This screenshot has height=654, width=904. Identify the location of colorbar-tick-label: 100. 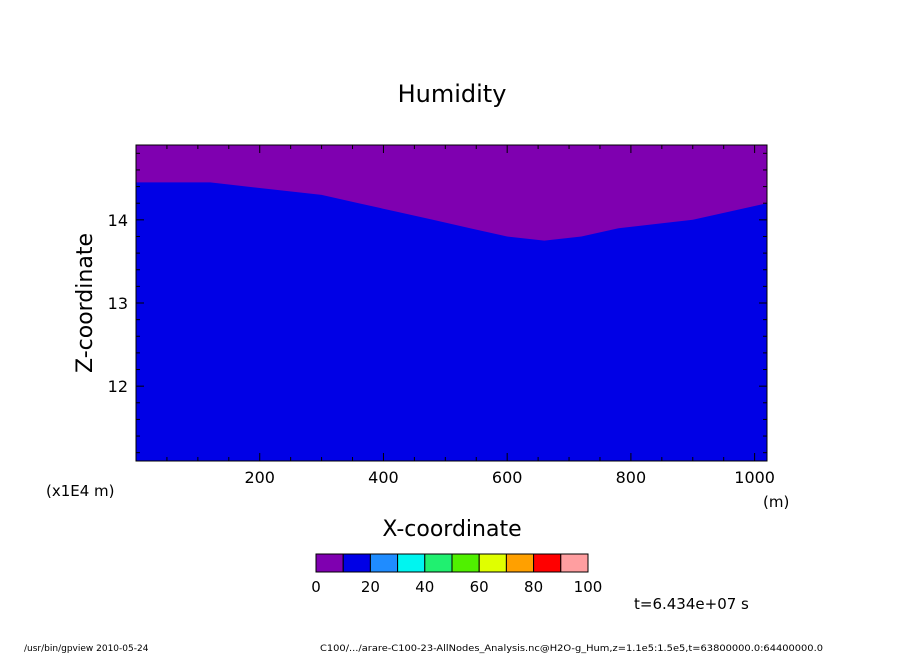
(588, 587).